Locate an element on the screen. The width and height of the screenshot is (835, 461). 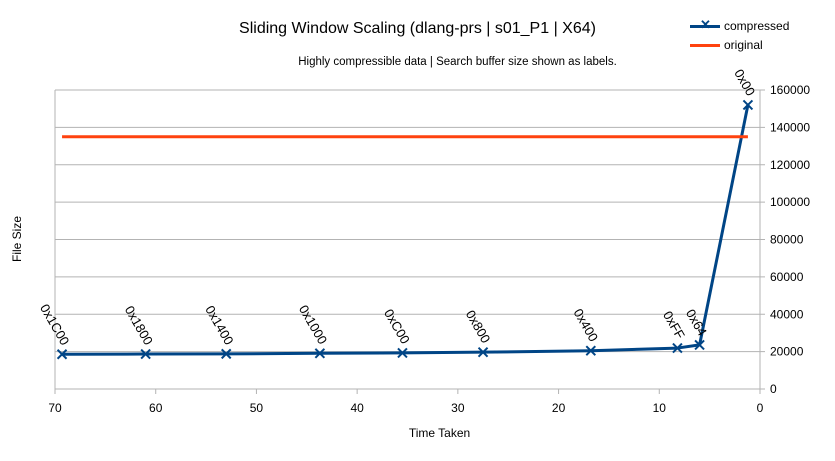
y-tick-label: 120000 is located at coordinates (790, 165).